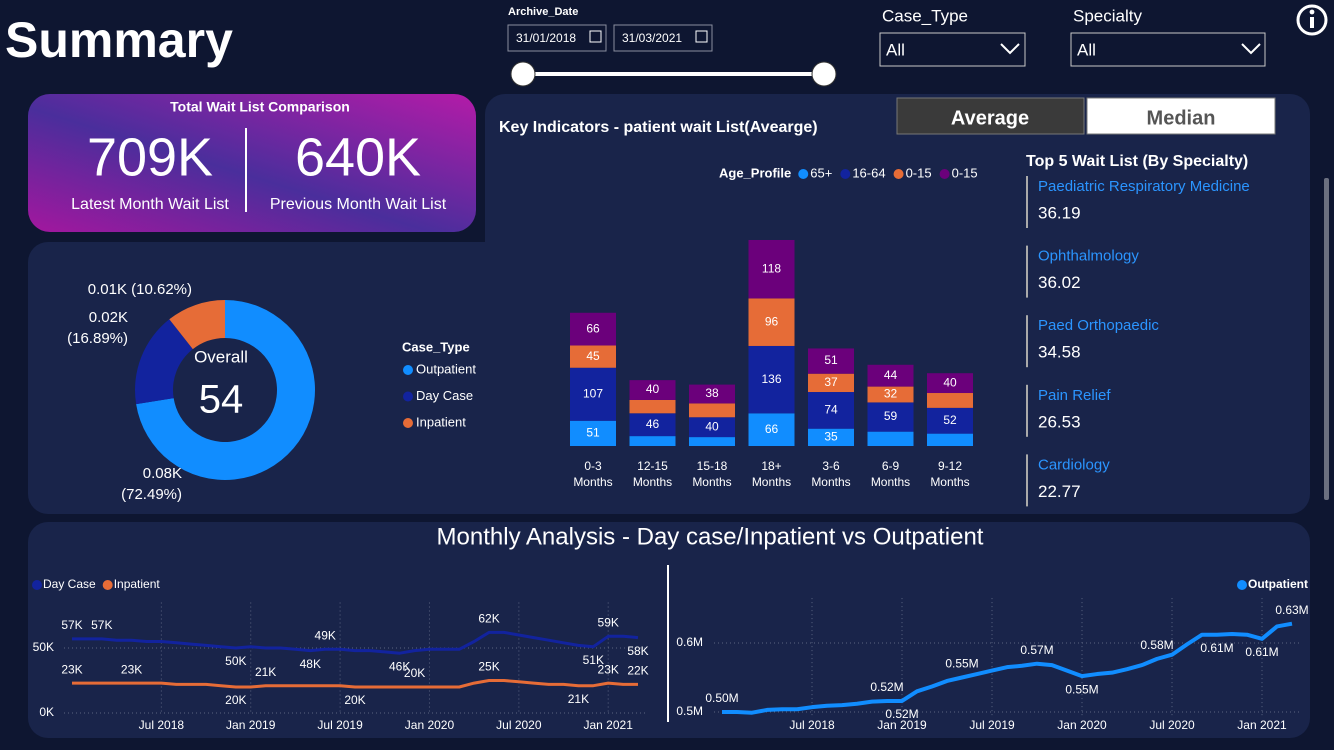 The height and width of the screenshot is (750, 1334). Describe the element at coordinates (1144, 186) in the screenshot. I see `top5-name: Paediatric Respiratory Medicine` at that location.